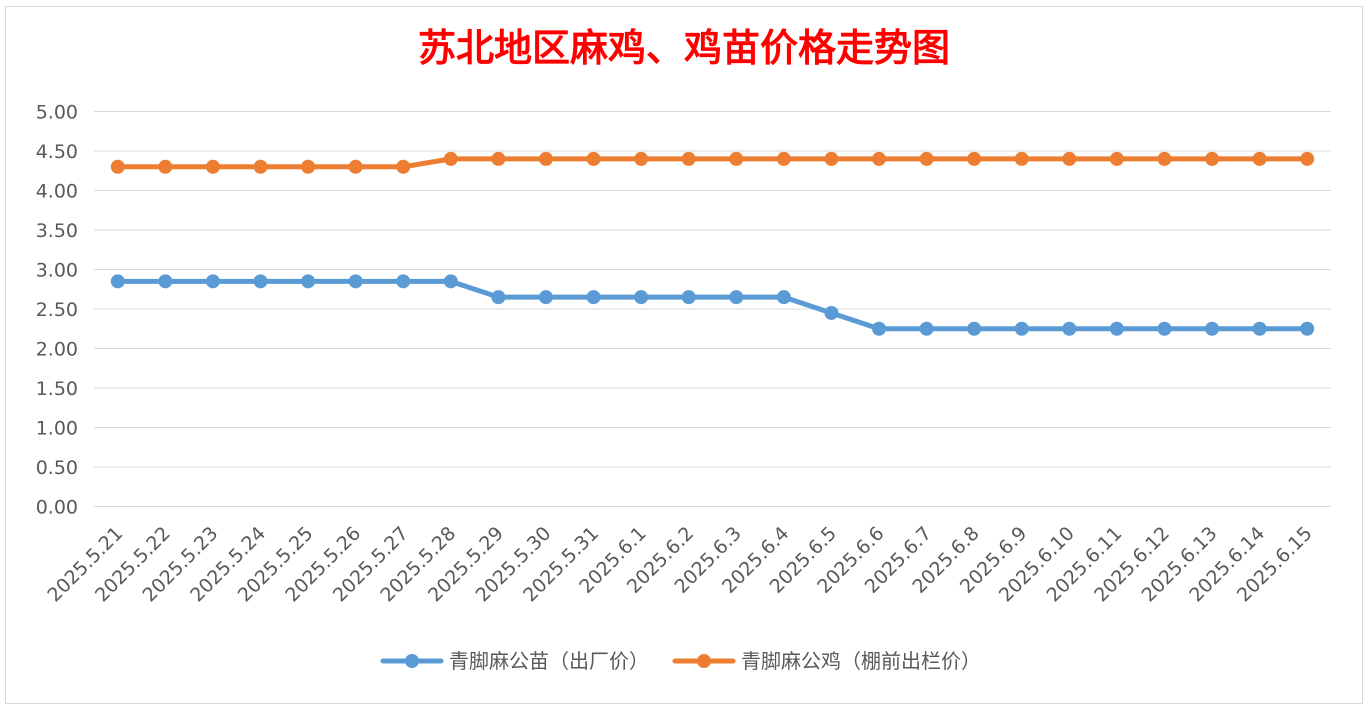 This screenshot has width=1370, height=713. Describe the element at coordinates (684, 47) in the screenshot. I see `chart-title: 苏北地区麻鸡、鸡苗价格走势图` at that location.